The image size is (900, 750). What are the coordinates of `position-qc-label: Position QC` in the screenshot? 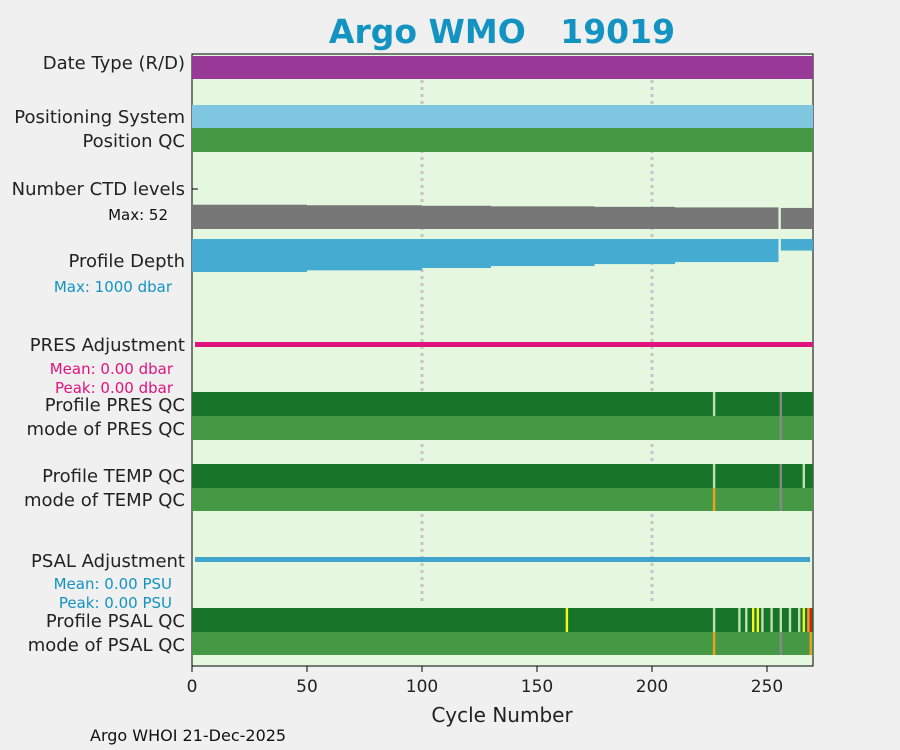 It's located at (133, 141).